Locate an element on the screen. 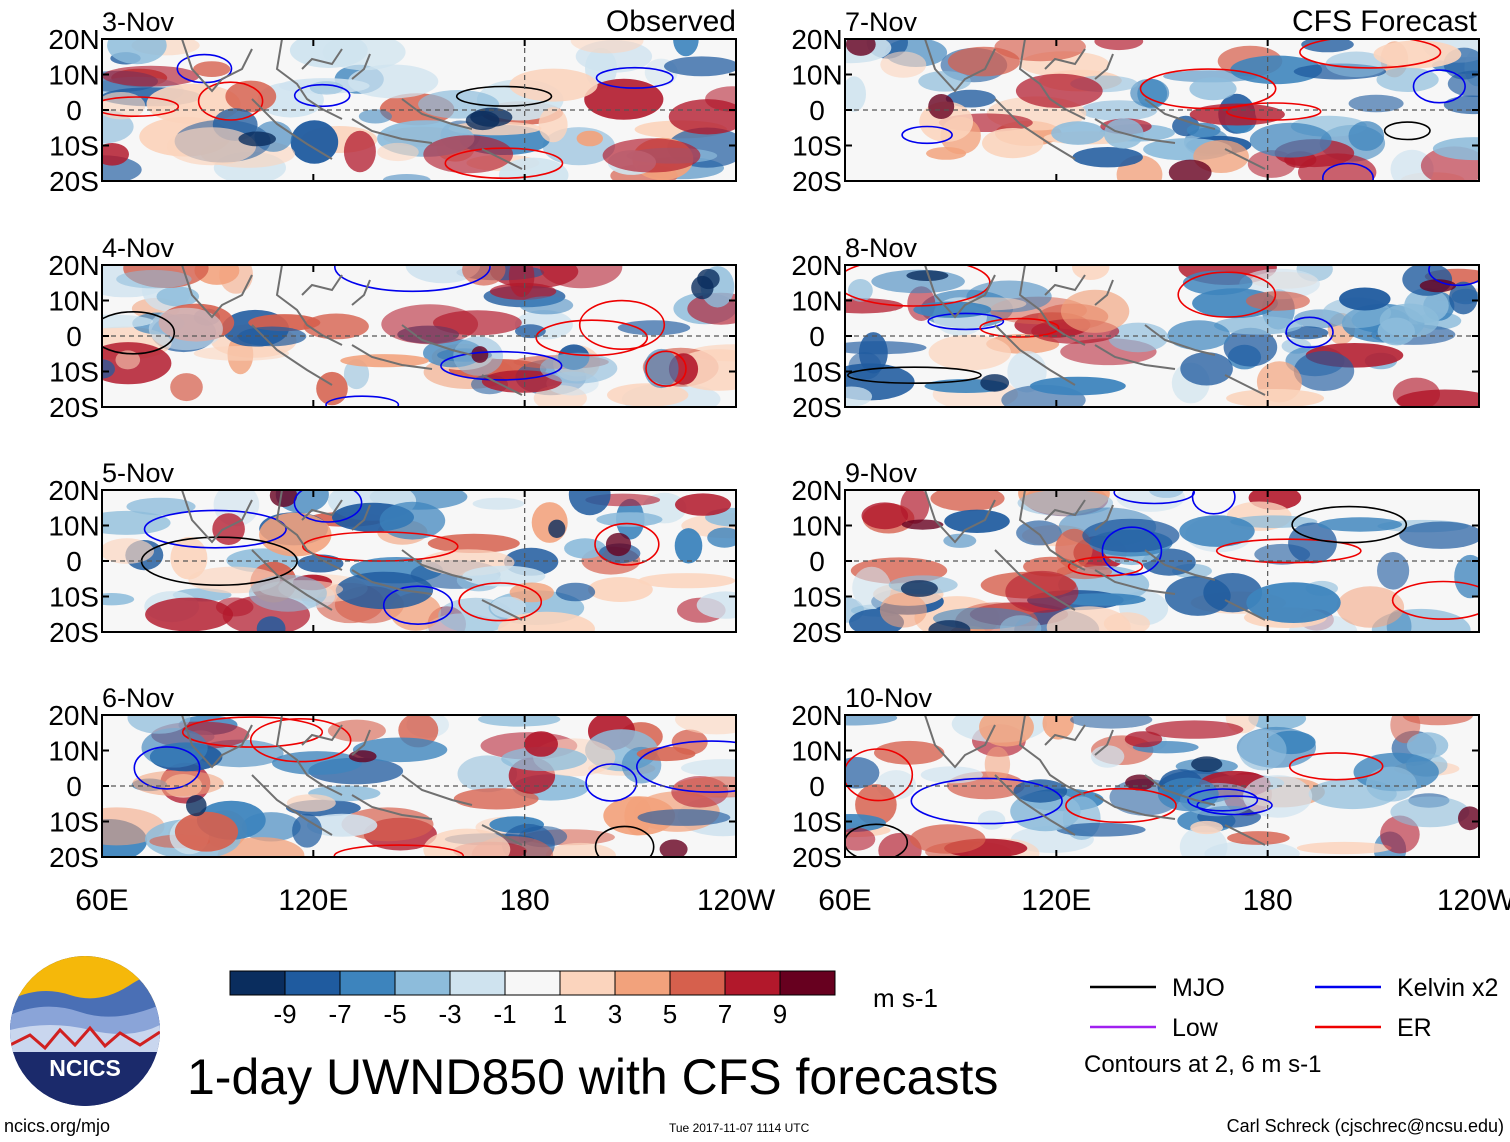  lon-label: 120W is located at coordinates (736, 900).